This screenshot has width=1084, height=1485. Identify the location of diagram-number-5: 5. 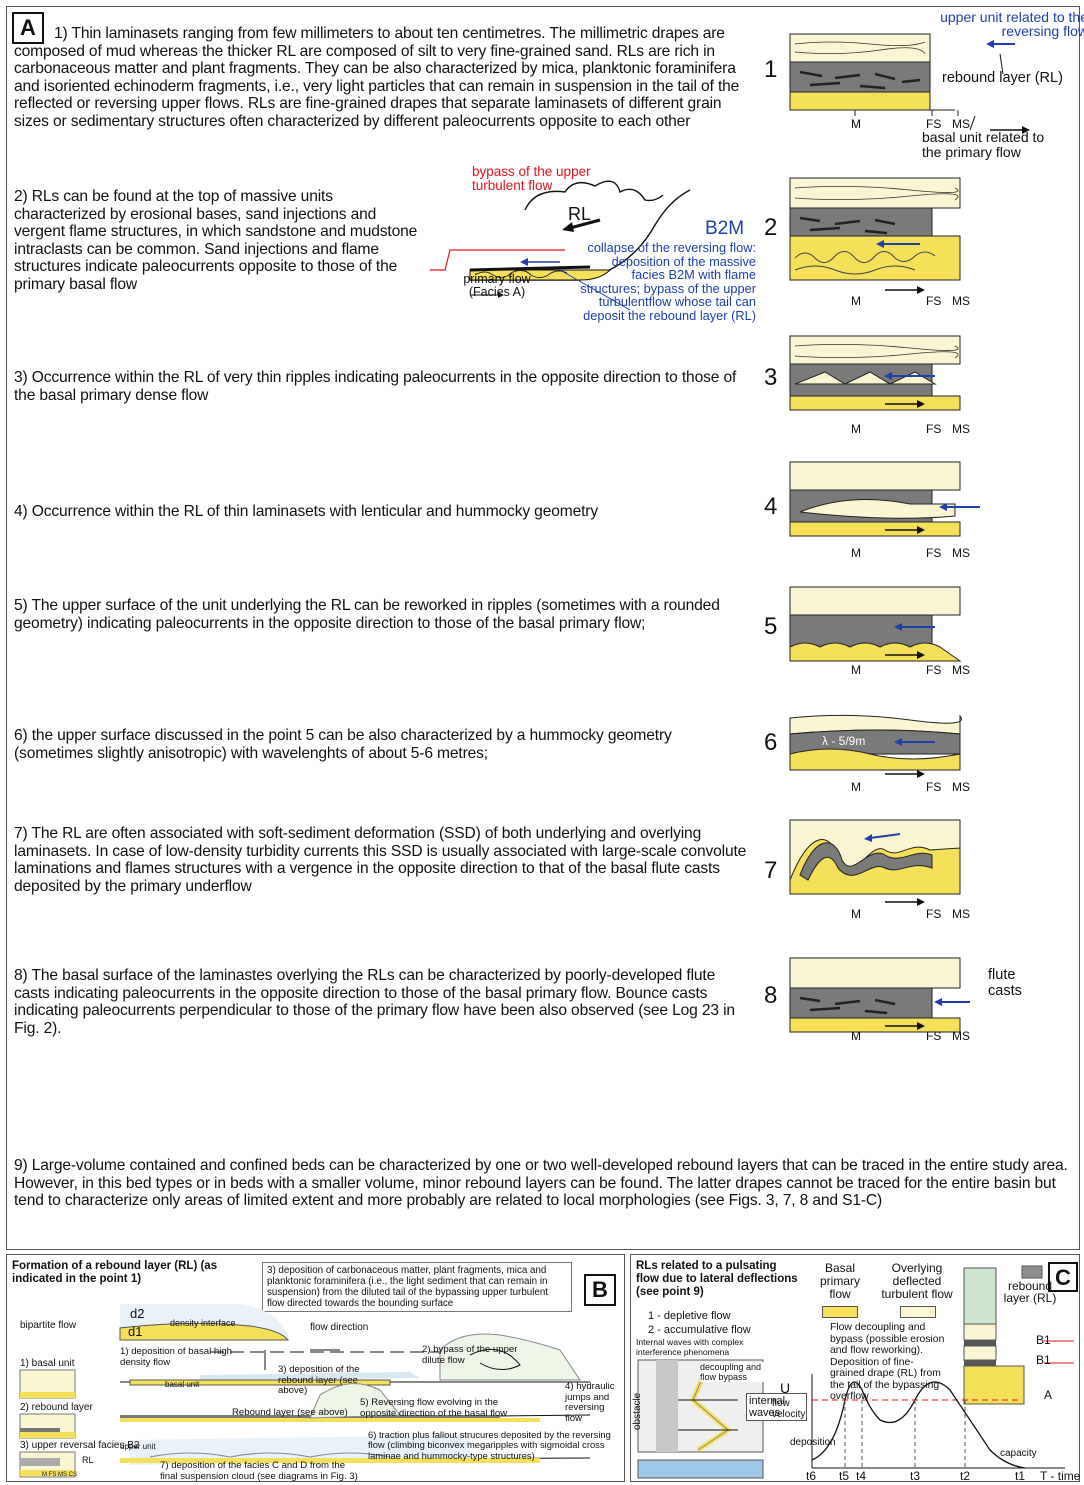
(771, 626).